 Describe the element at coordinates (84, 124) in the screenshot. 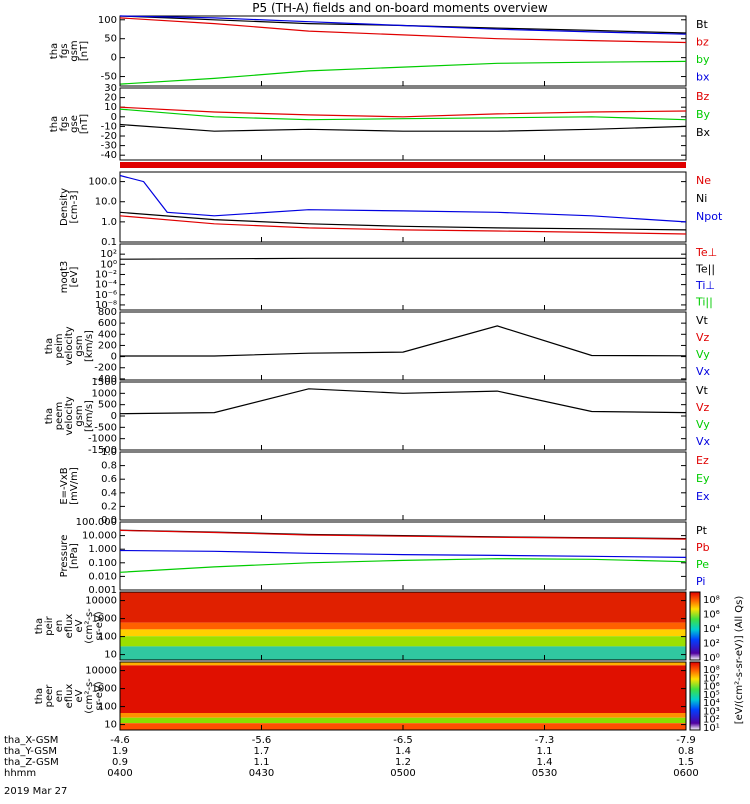

I see `y-axis-label: [nT]` at that location.